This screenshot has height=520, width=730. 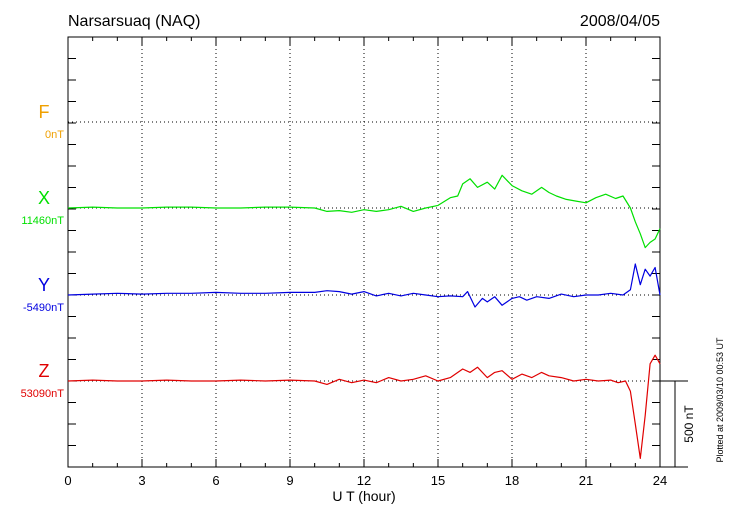 I want to click on x-tick-label: 3, so click(x=141, y=480).